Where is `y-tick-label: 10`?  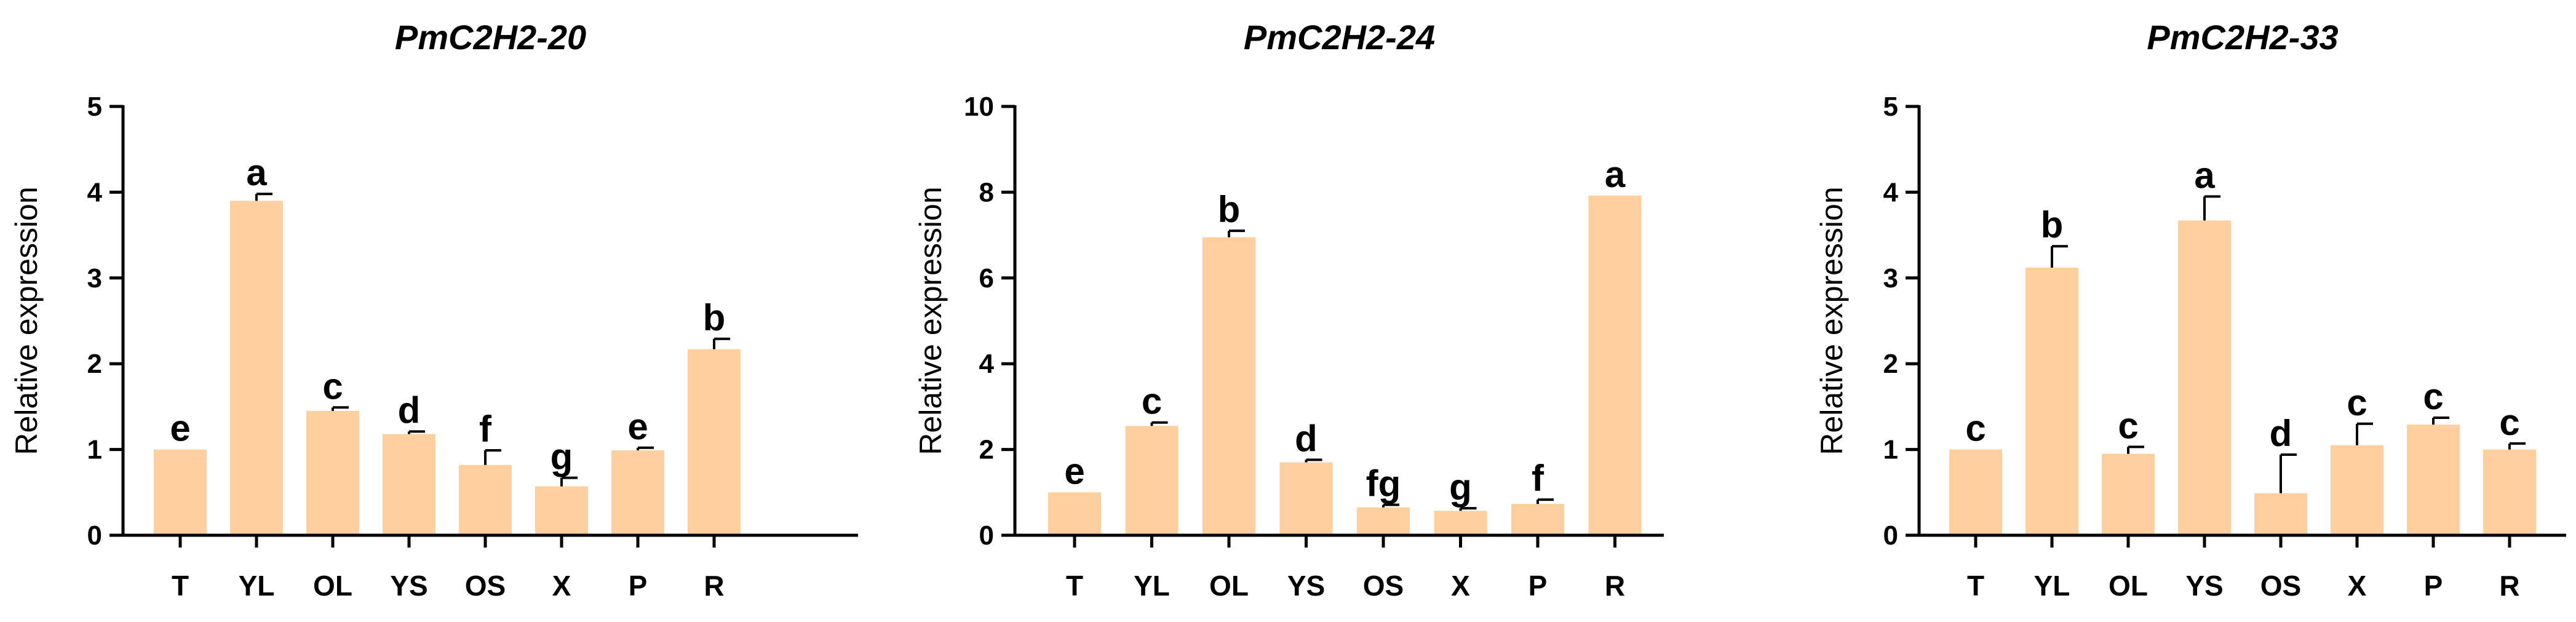 y-tick-label: 10 is located at coordinates (979, 107).